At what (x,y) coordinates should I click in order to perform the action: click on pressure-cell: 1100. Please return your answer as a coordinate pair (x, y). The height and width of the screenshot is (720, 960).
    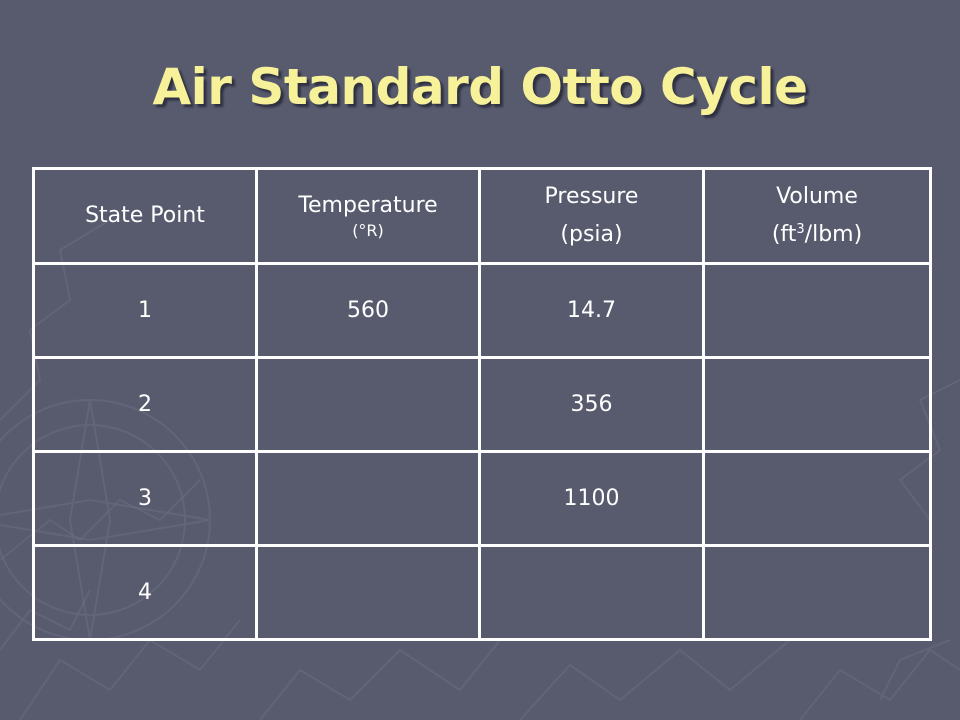
    Looking at the image, I should click on (591, 498).